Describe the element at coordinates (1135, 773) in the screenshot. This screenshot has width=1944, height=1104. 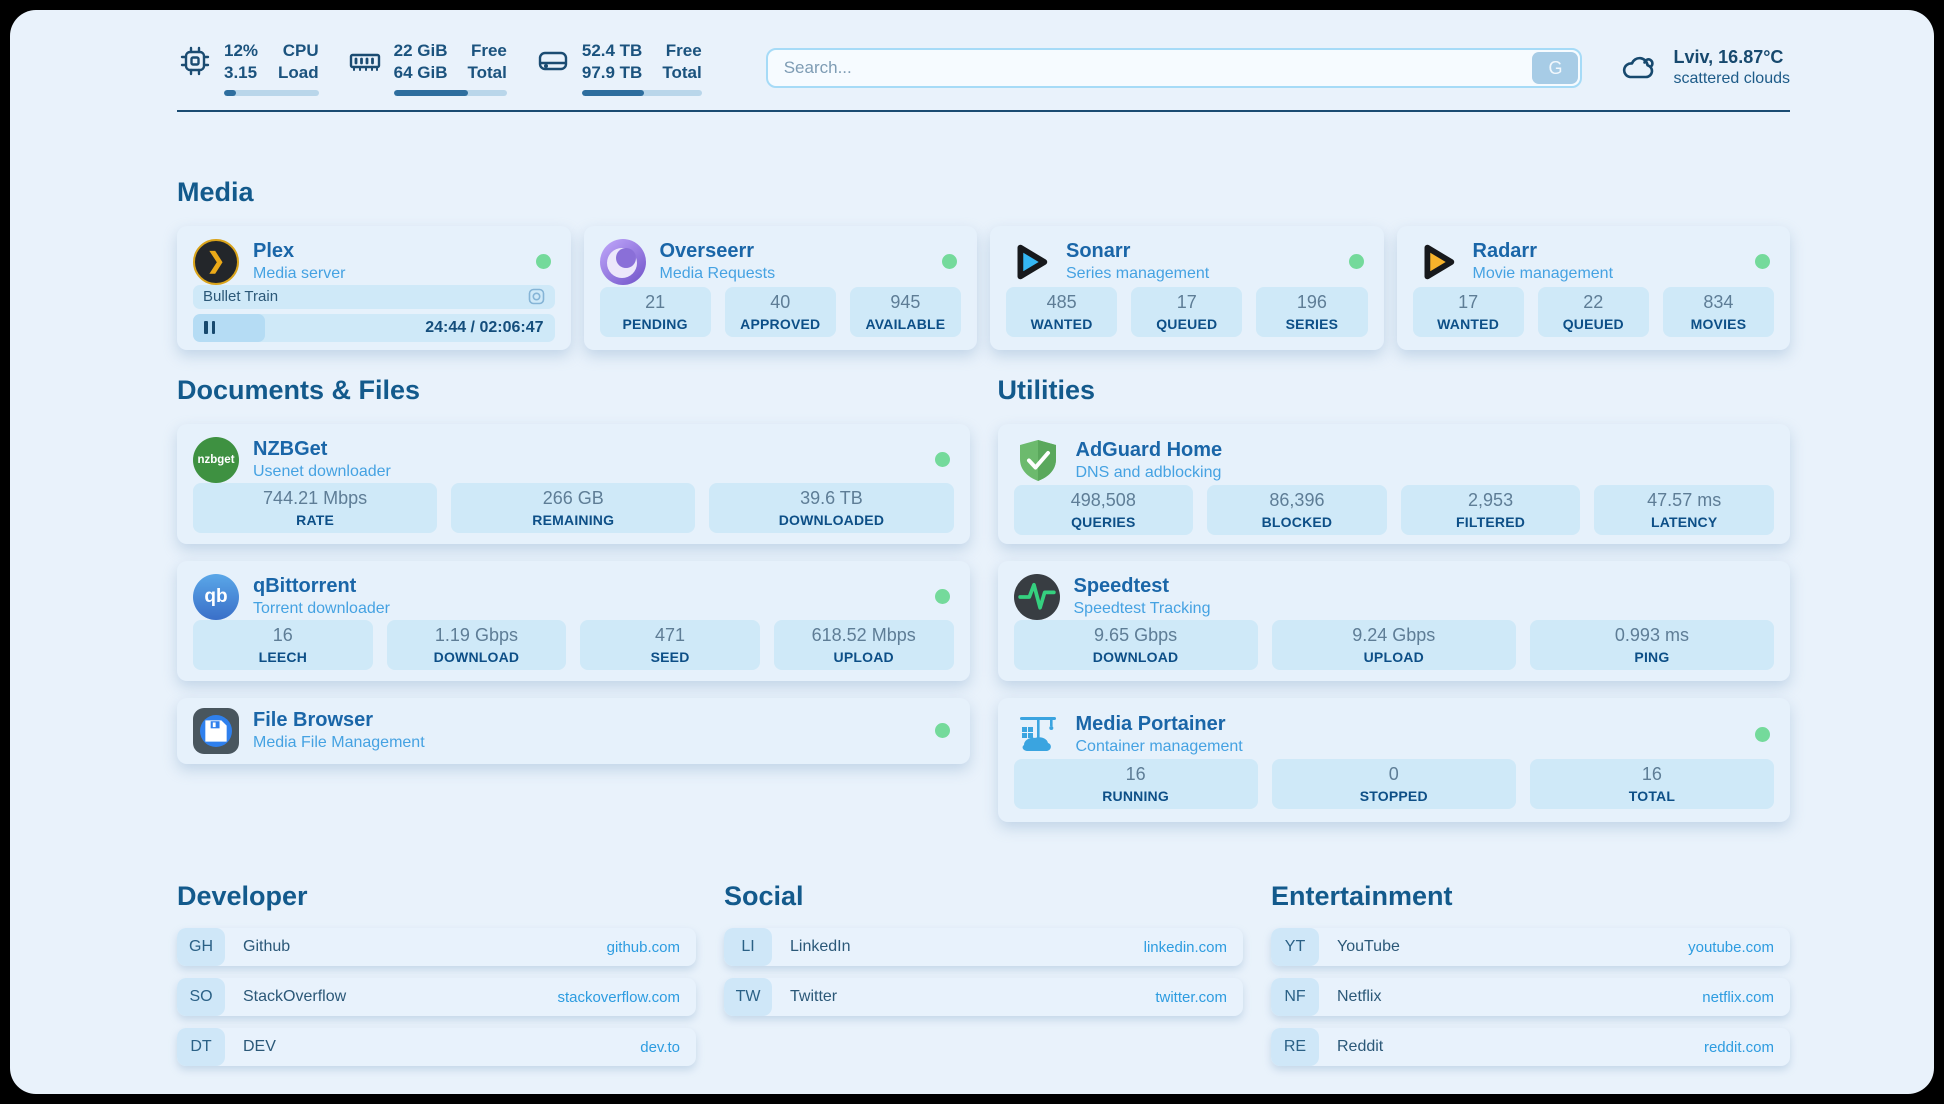
I see `stat-value: 16` at that location.